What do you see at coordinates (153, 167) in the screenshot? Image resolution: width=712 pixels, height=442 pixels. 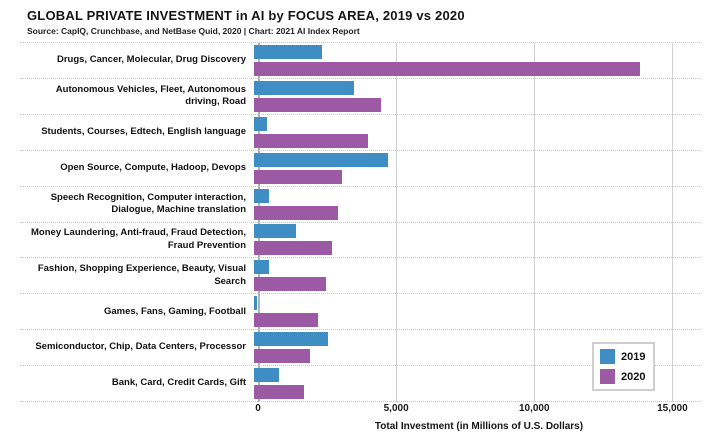 I see `category-label: Open Source, Compute, Hadoop, Devops` at bounding box center [153, 167].